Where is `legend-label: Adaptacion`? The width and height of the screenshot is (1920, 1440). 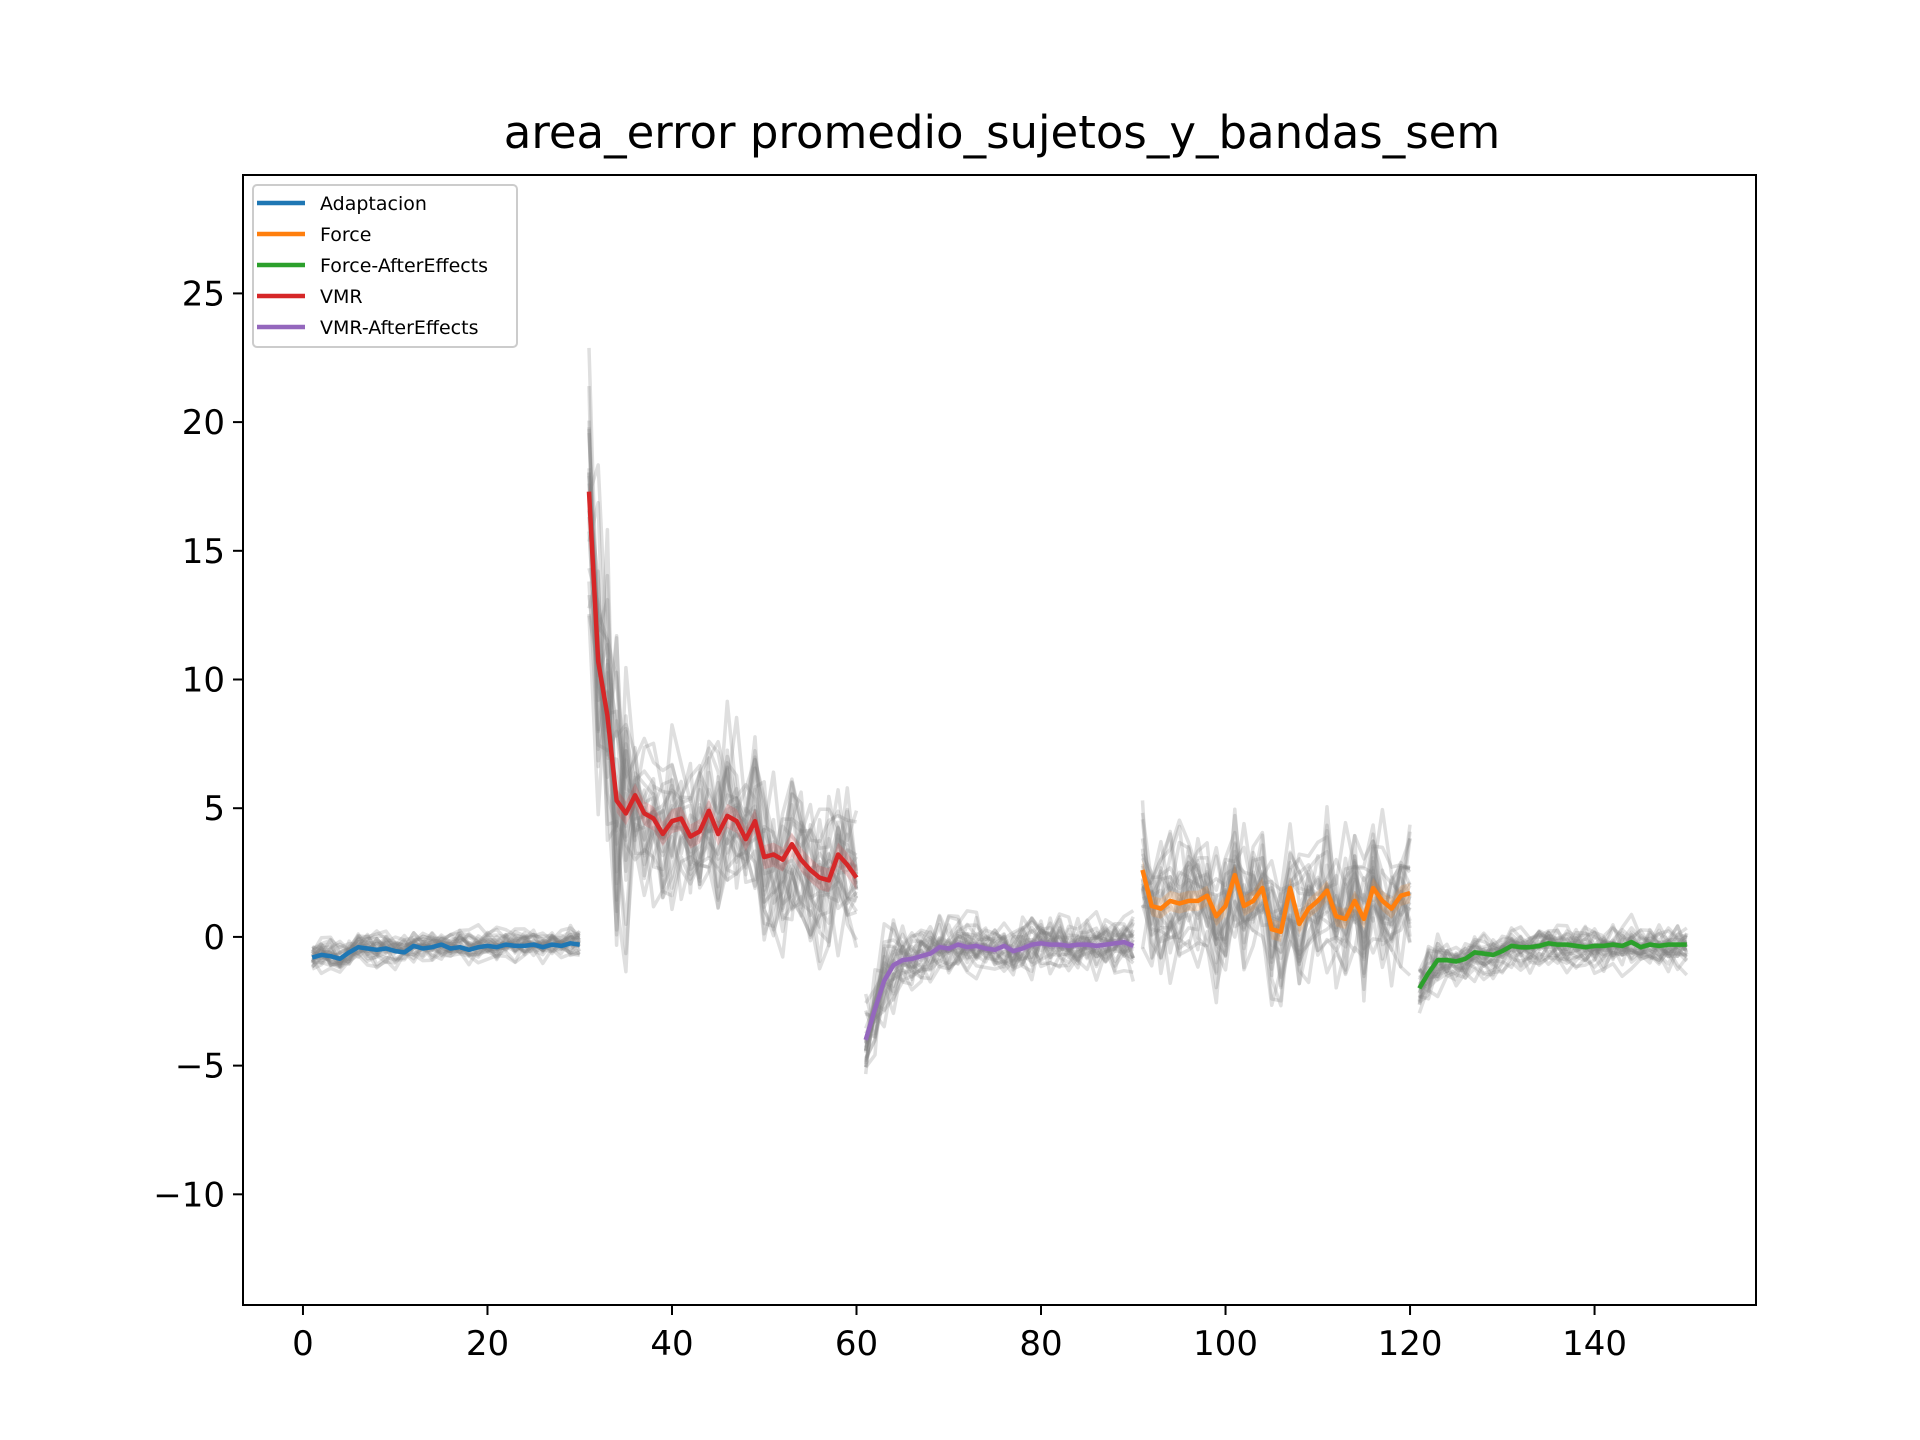
legend-label: Adaptacion is located at coordinates (373, 204).